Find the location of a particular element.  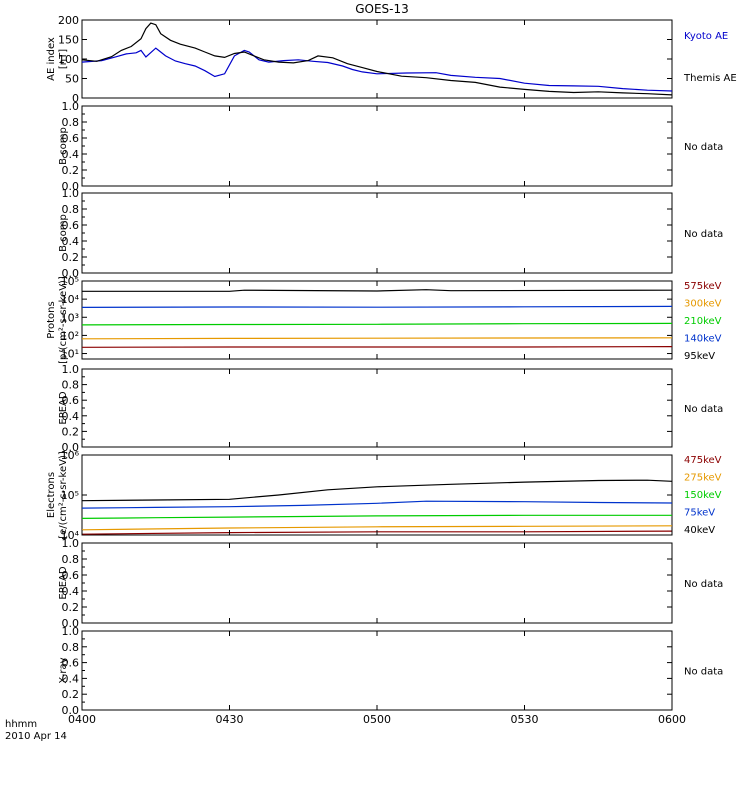

series-line-210kev is located at coordinates (377, 324).